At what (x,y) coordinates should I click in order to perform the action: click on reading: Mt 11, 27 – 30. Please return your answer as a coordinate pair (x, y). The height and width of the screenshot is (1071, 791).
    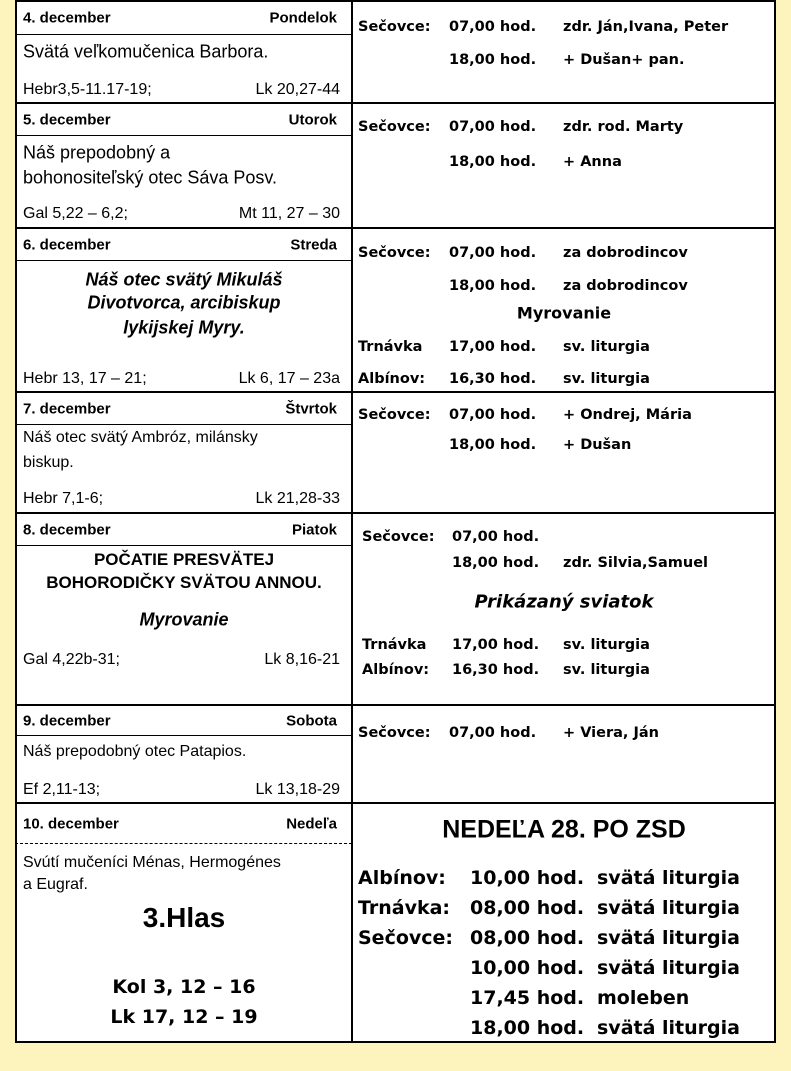
    Looking at the image, I should click on (289, 213).